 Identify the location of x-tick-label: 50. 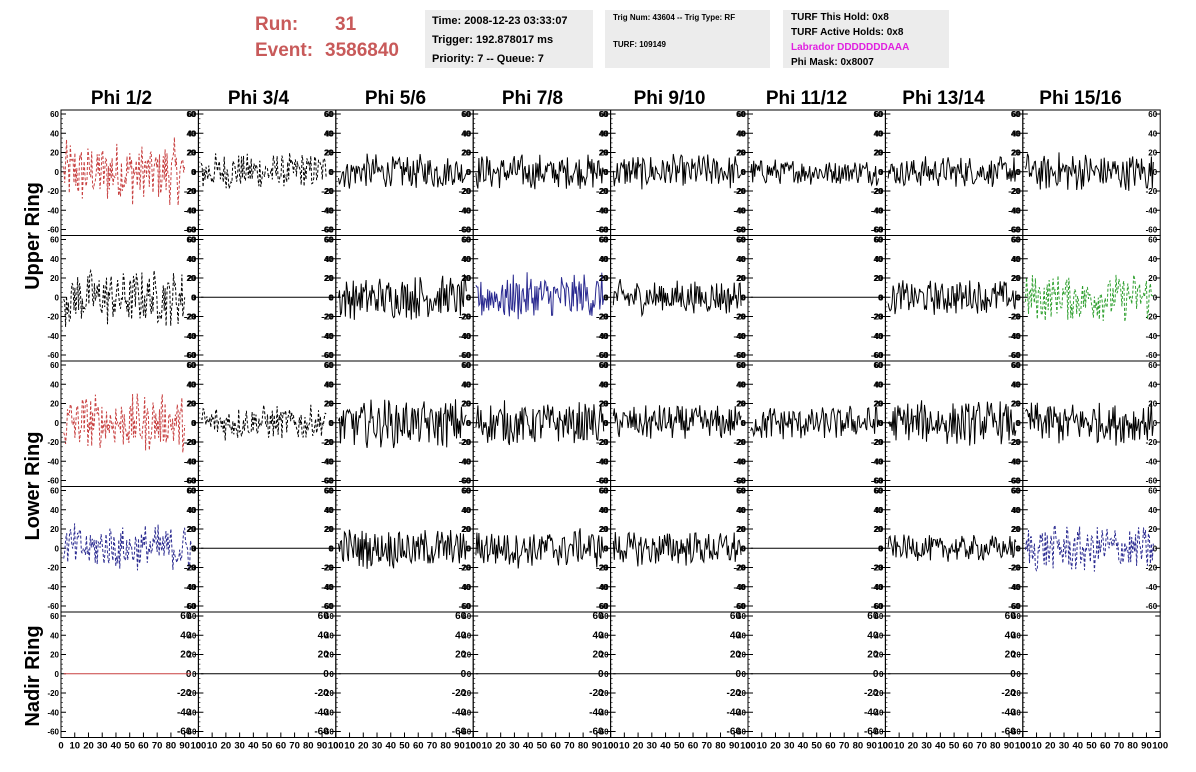
(267, 746).